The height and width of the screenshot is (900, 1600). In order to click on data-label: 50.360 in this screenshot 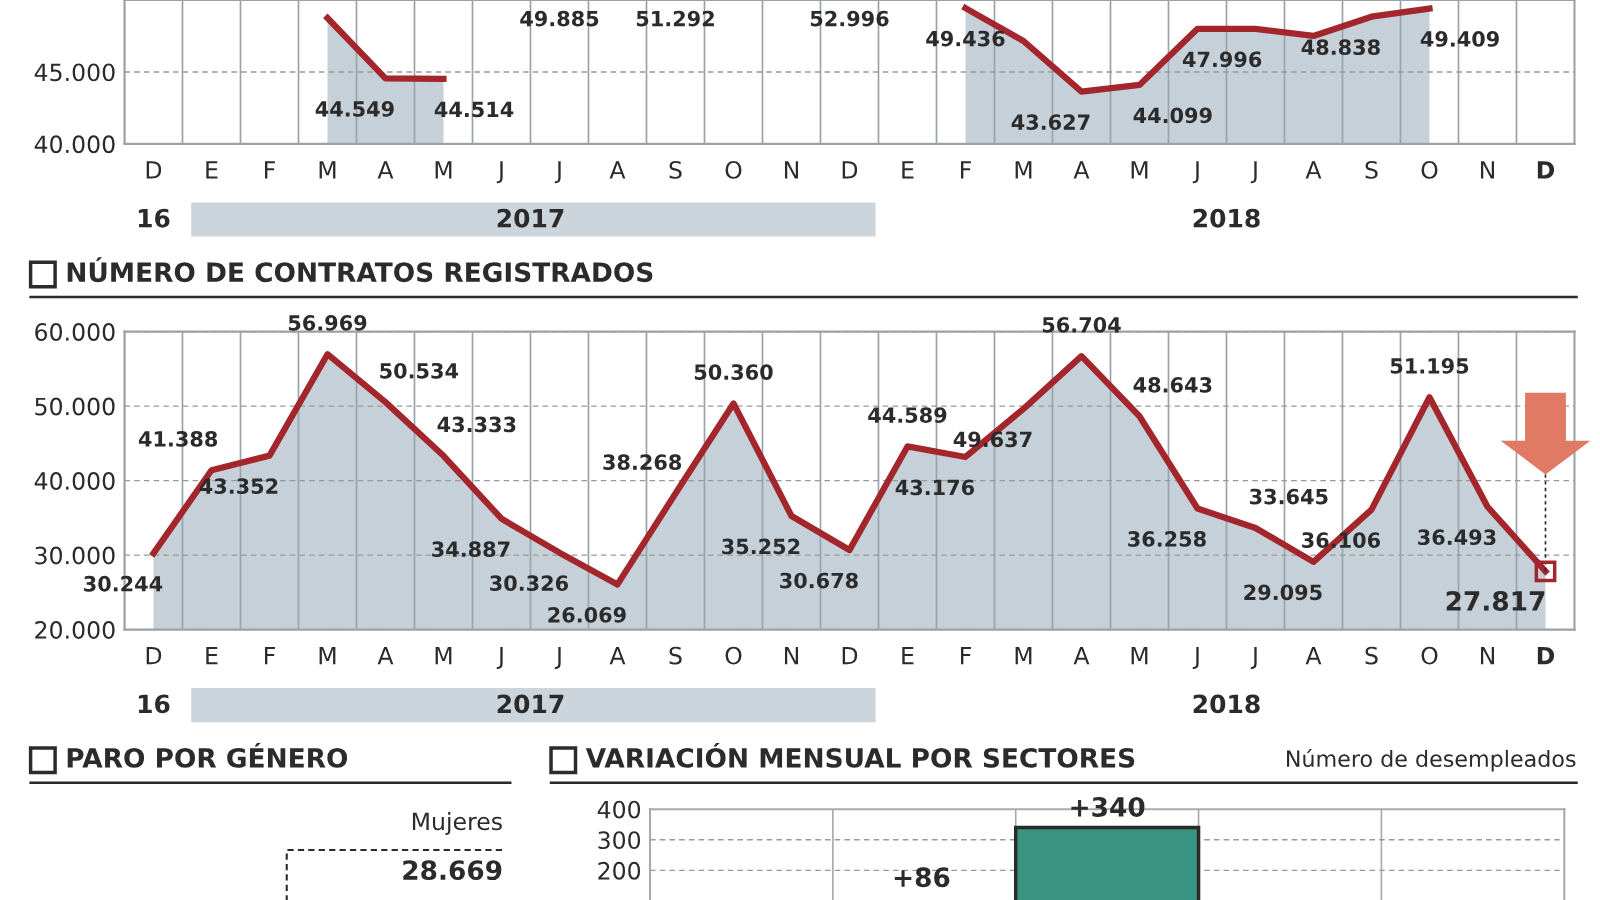, I will do `click(733, 372)`.